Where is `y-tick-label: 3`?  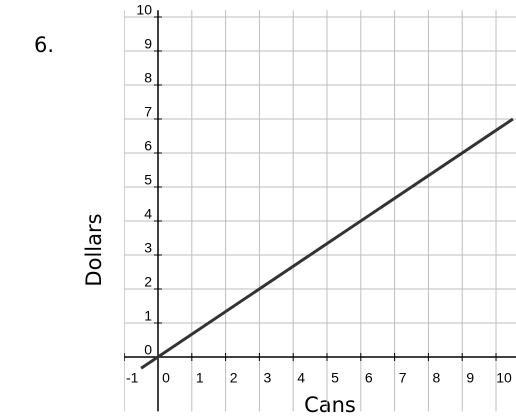
y-tick-label: 3 is located at coordinates (148, 248).